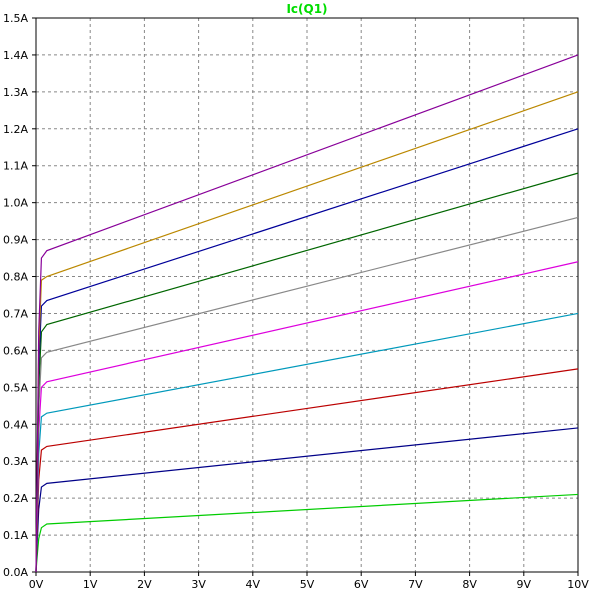  What do you see at coordinates (253, 584) in the screenshot?
I see `x-tick-label: 4V` at bounding box center [253, 584].